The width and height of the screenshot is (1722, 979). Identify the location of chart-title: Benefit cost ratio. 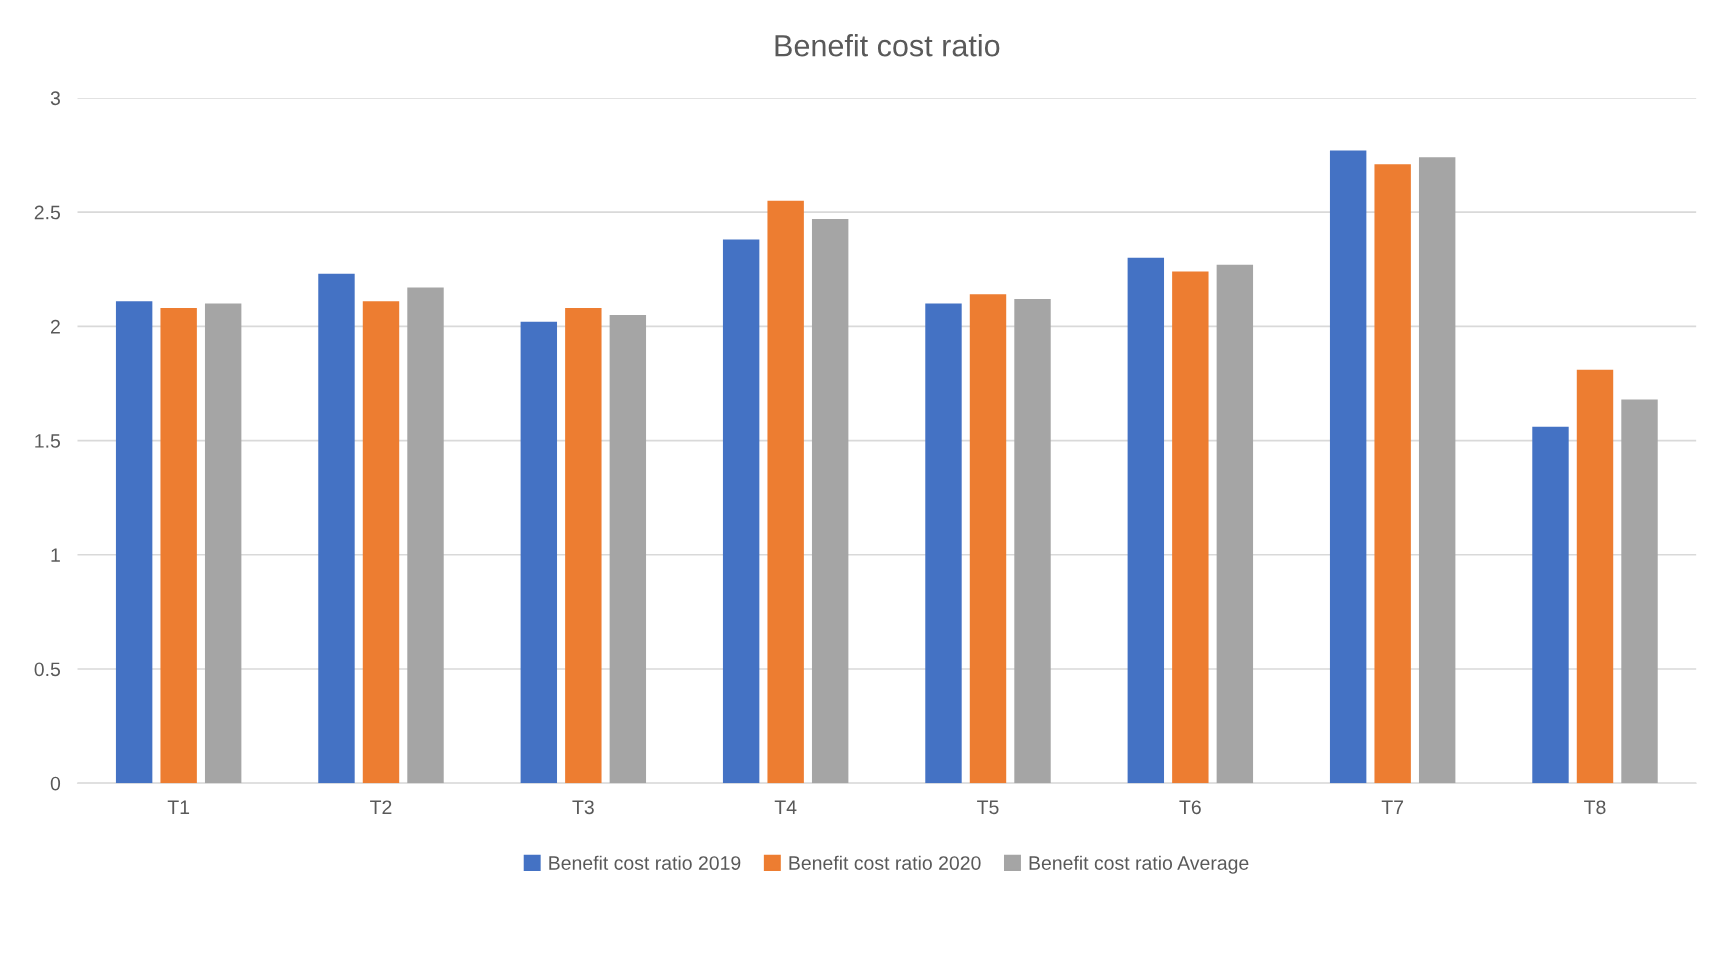
(887, 45).